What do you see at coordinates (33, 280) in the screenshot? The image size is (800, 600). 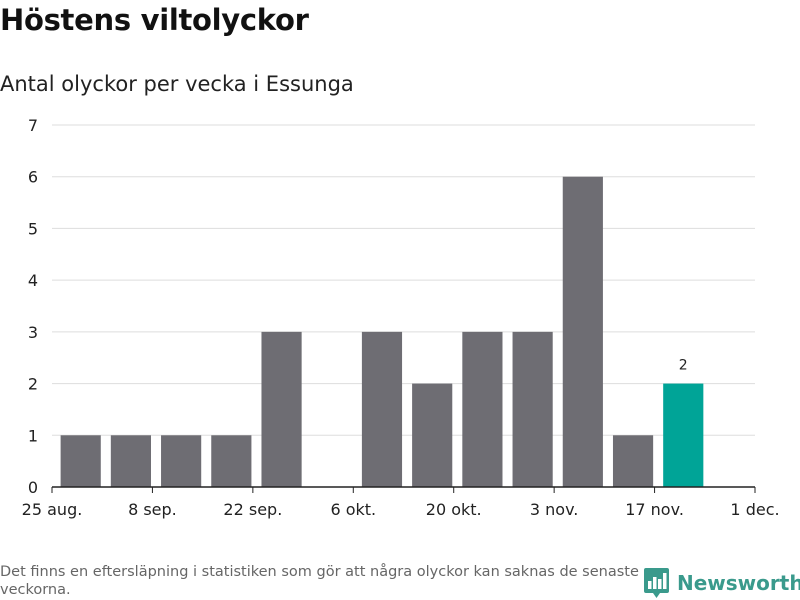 I see `y-tick-label: 4` at bounding box center [33, 280].